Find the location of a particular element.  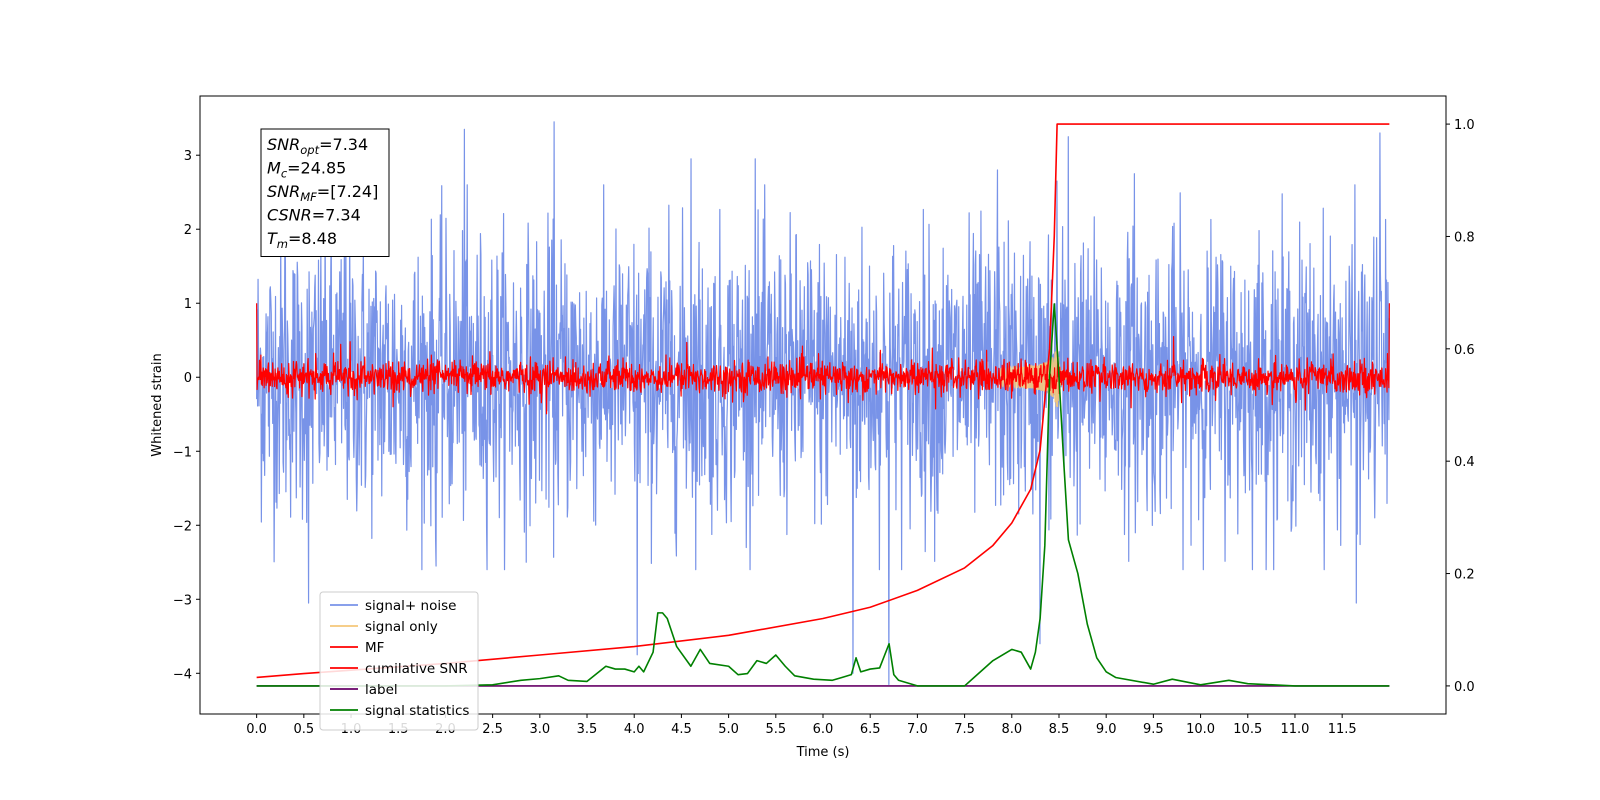

legend-entry: signal only is located at coordinates (384, 627).